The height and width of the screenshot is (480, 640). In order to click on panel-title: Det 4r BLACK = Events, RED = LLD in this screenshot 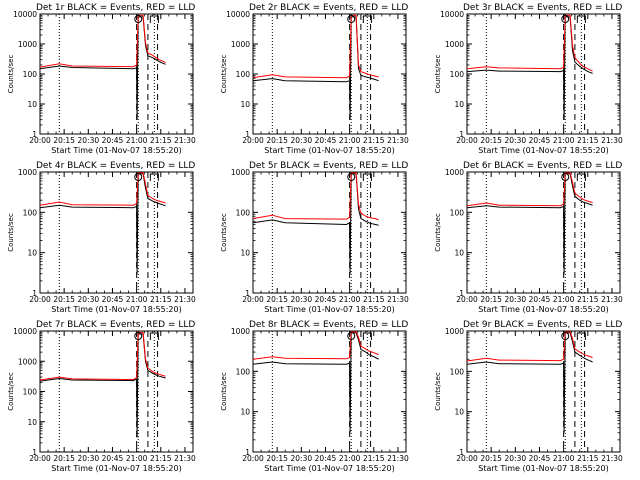, I will do `click(115, 166)`.